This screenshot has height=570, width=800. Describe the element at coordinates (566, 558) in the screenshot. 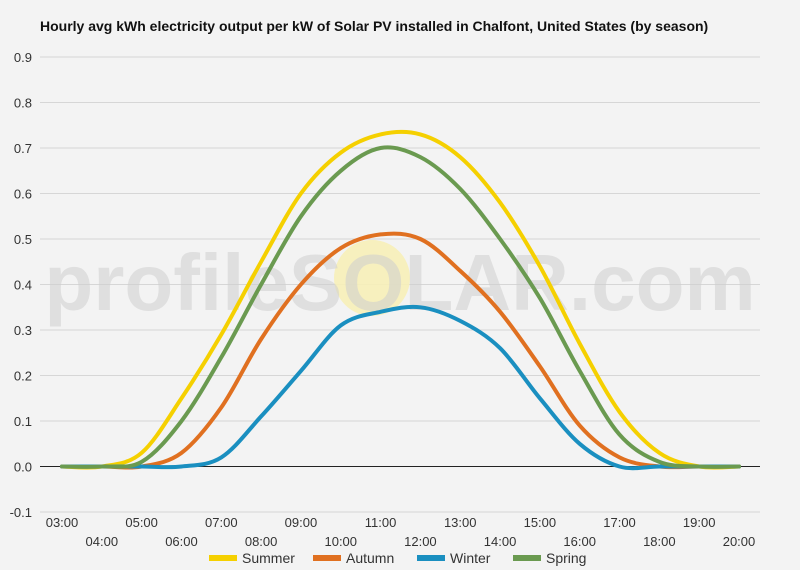

I see `legend-label: Spring` at that location.